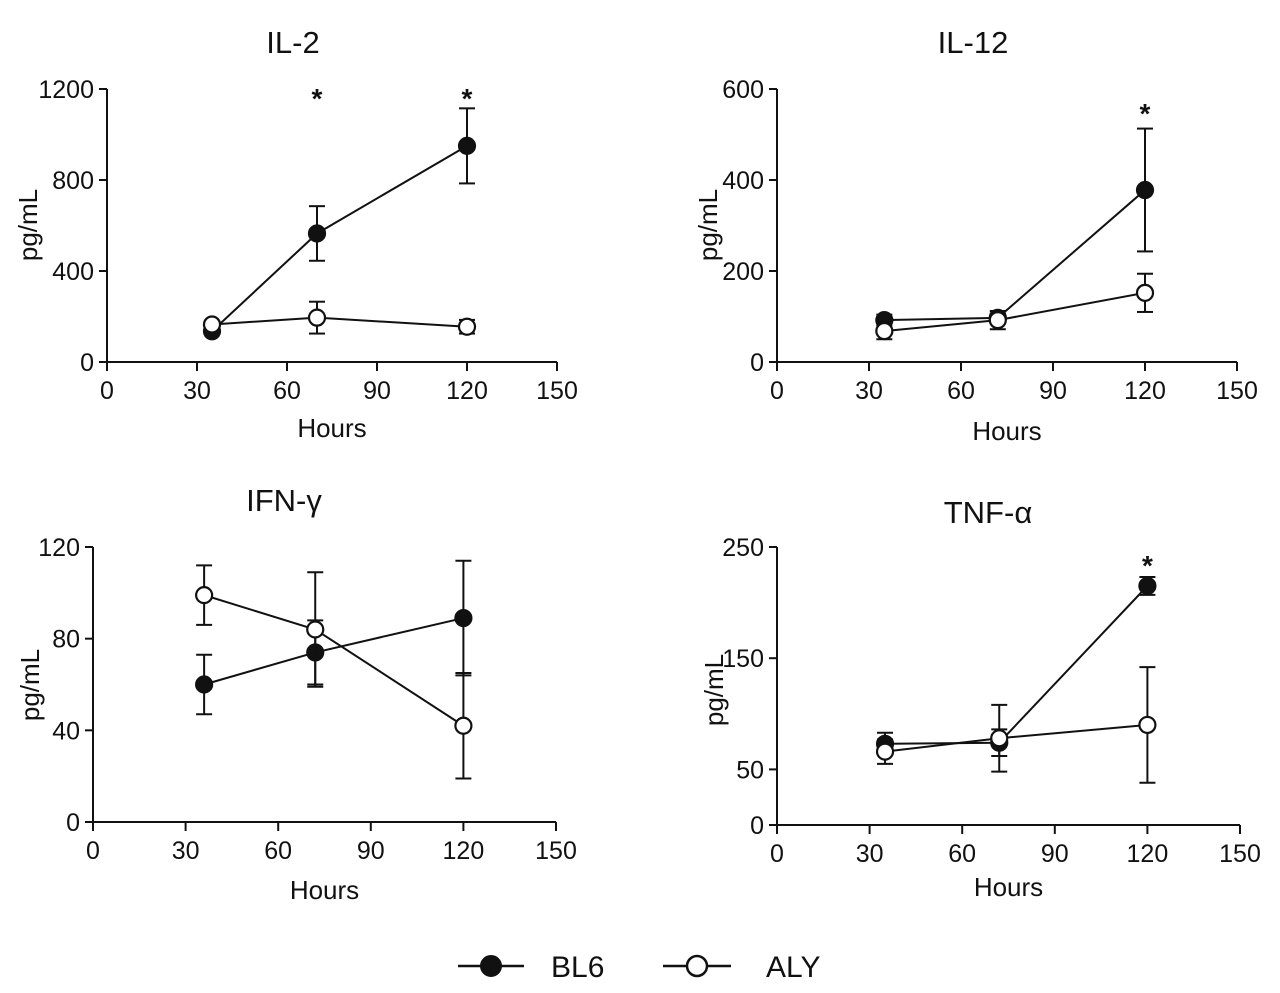 This screenshot has width=1280, height=993. What do you see at coordinates (697, 966) in the screenshot?
I see `legend-aly-marker` at bounding box center [697, 966].